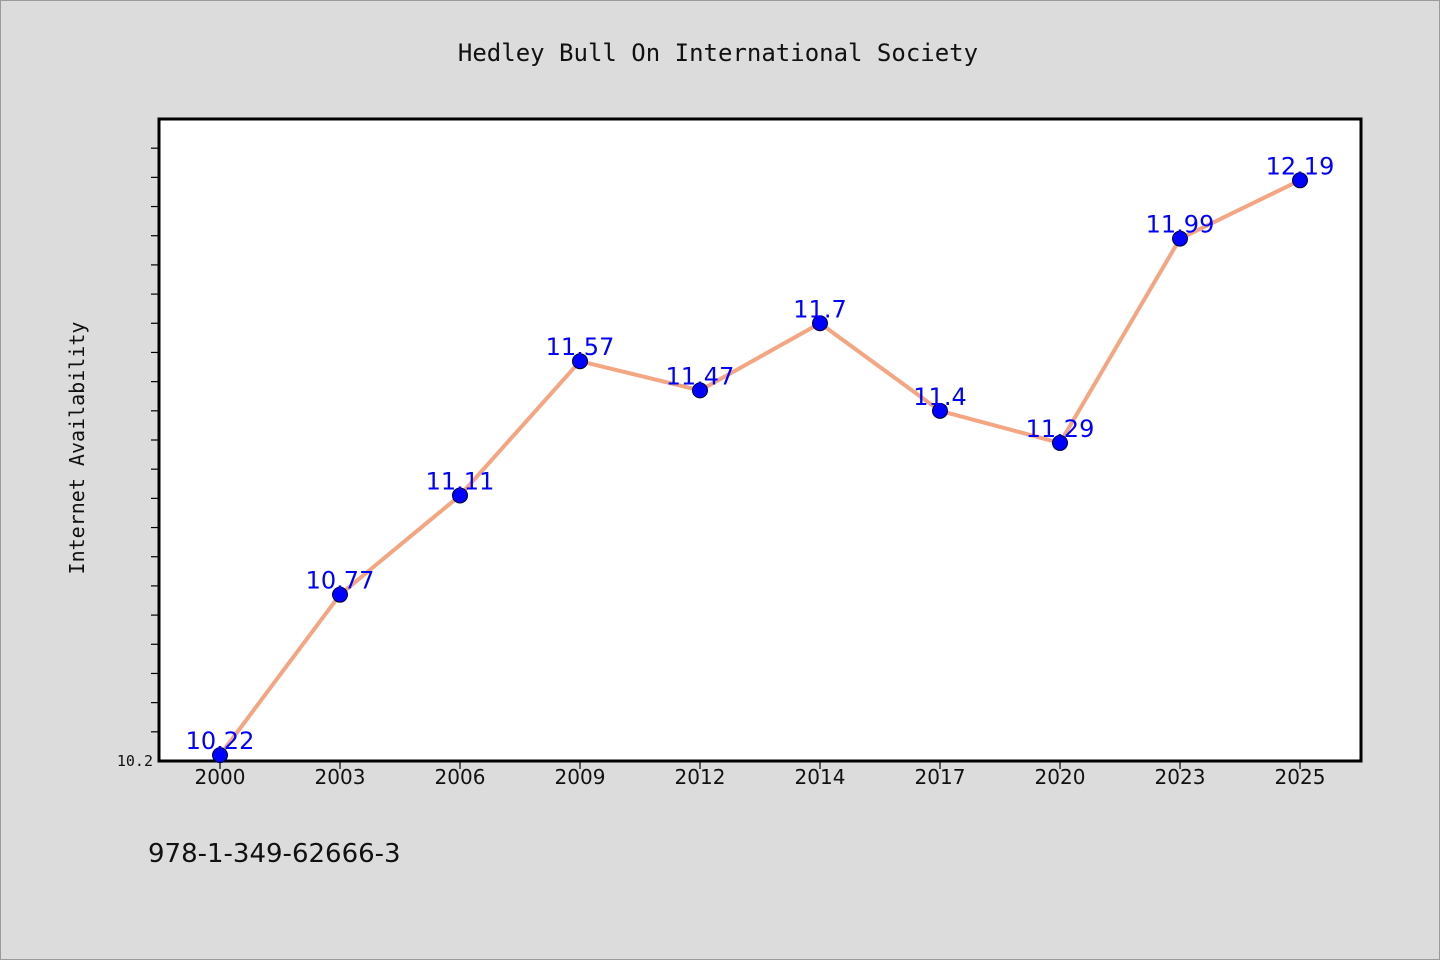 This screenshot has width=1440, height=960. What do you see at coordinates (580, 777) in the screenshot?
I see `x-tick-label: 2009` at bounding box center [580, 777].